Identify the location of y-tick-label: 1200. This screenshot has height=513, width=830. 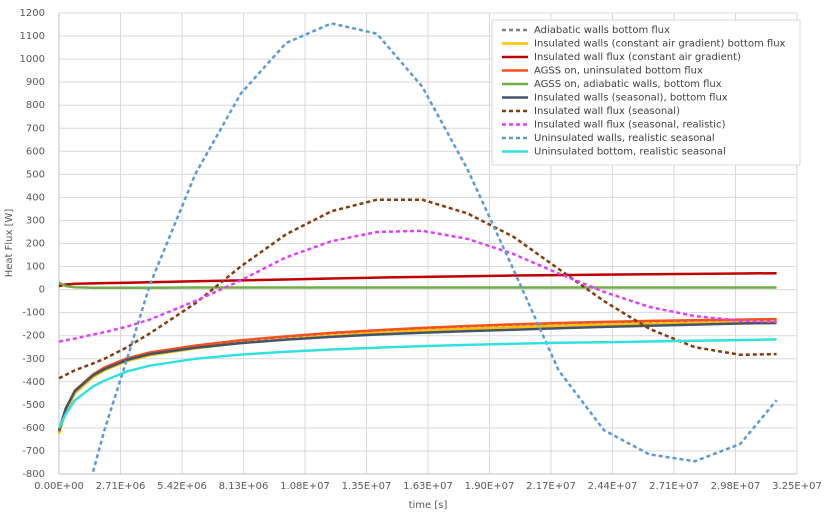
(32, 13).